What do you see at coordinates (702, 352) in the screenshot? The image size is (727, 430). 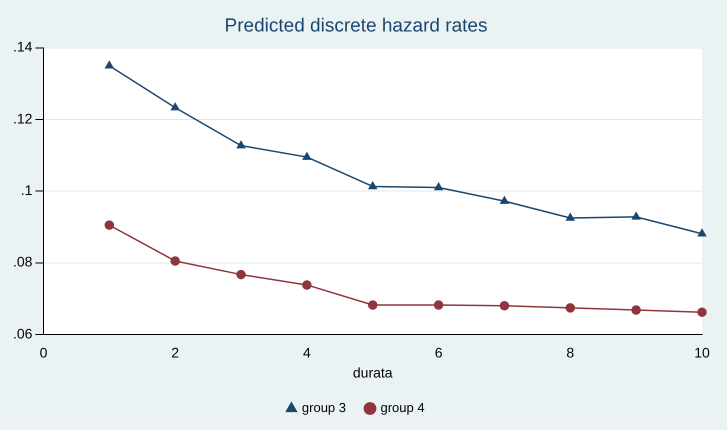 I see `x-tick-label: 10` at bounding box center [702, 352].